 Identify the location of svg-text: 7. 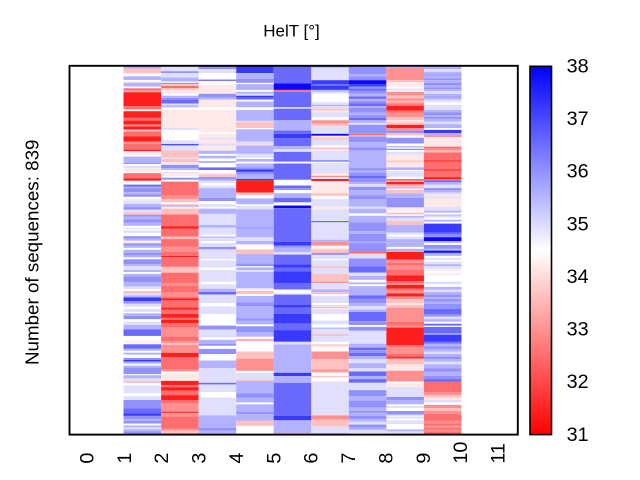
(349, 458).